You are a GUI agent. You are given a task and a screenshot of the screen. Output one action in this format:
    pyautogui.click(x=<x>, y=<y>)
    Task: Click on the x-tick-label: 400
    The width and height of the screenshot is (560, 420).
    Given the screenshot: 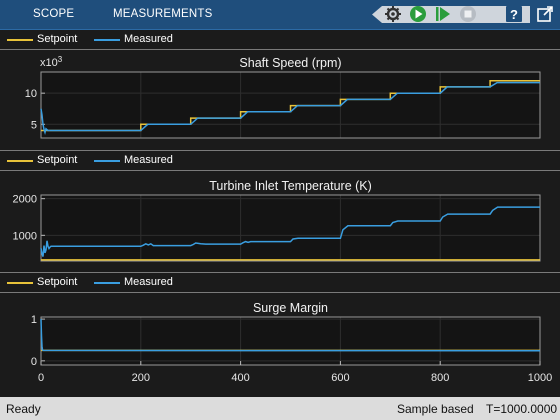 What is the action you would take?
    pyautogui.click(x=240, y=378)
    